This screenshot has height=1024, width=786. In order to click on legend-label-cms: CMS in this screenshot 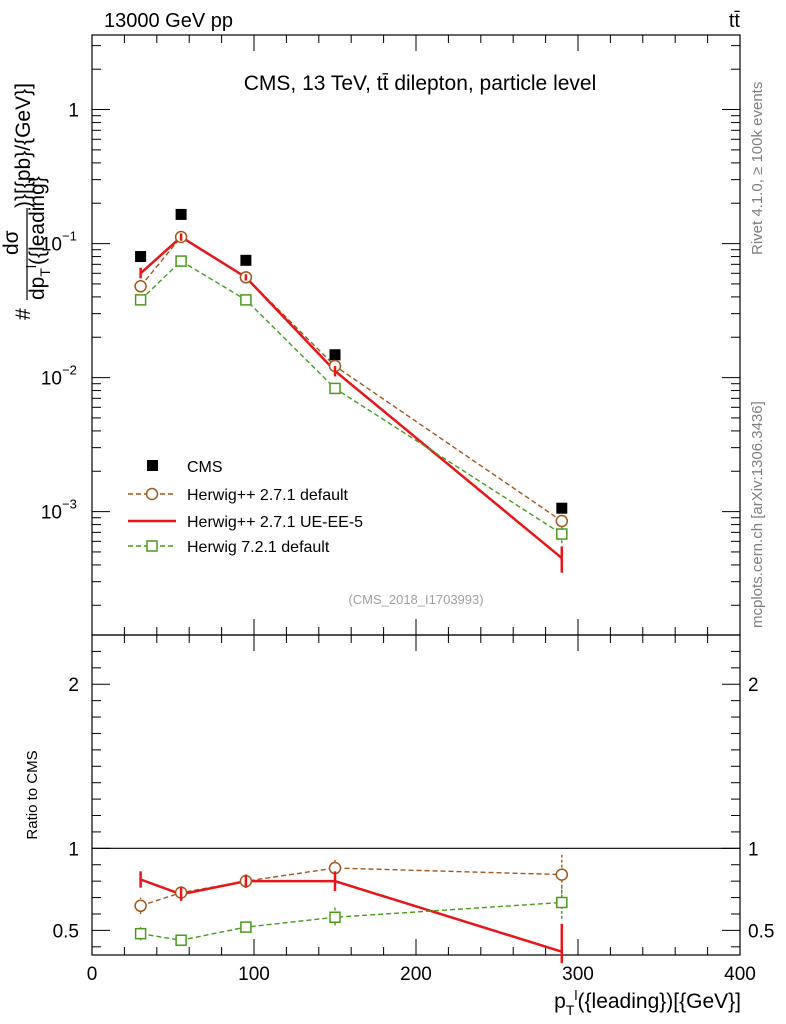, I will do `click(205, 467)`.